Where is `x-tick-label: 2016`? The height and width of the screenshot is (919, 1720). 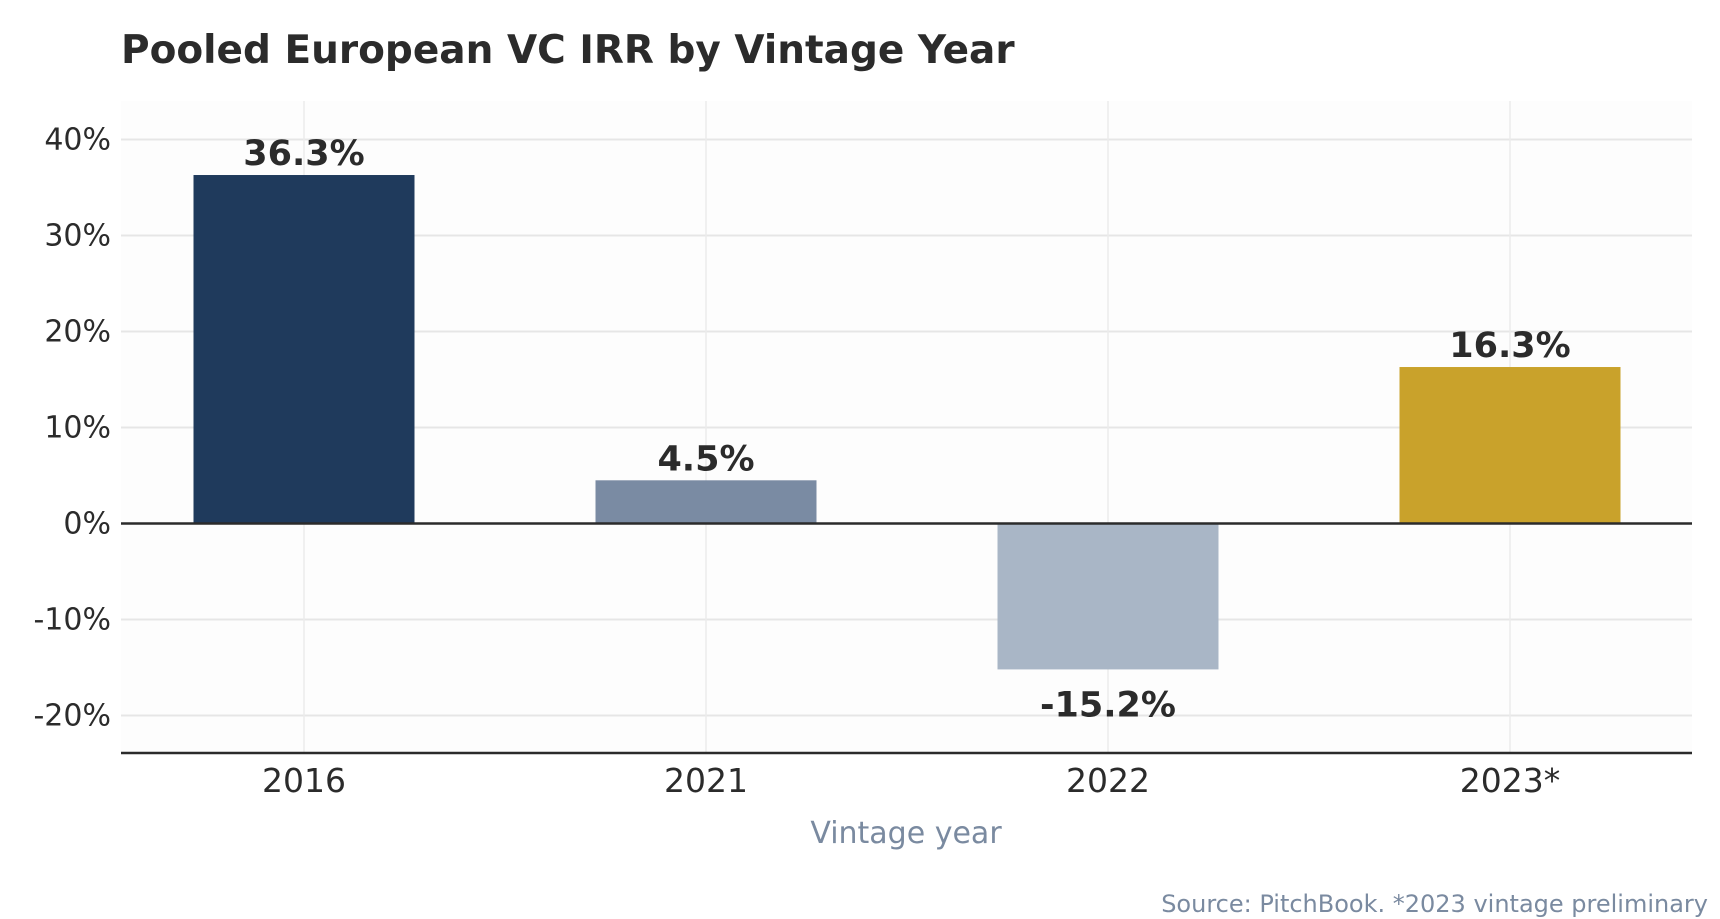
x-tick-label: 2016 is located at coordinates (304, 780).